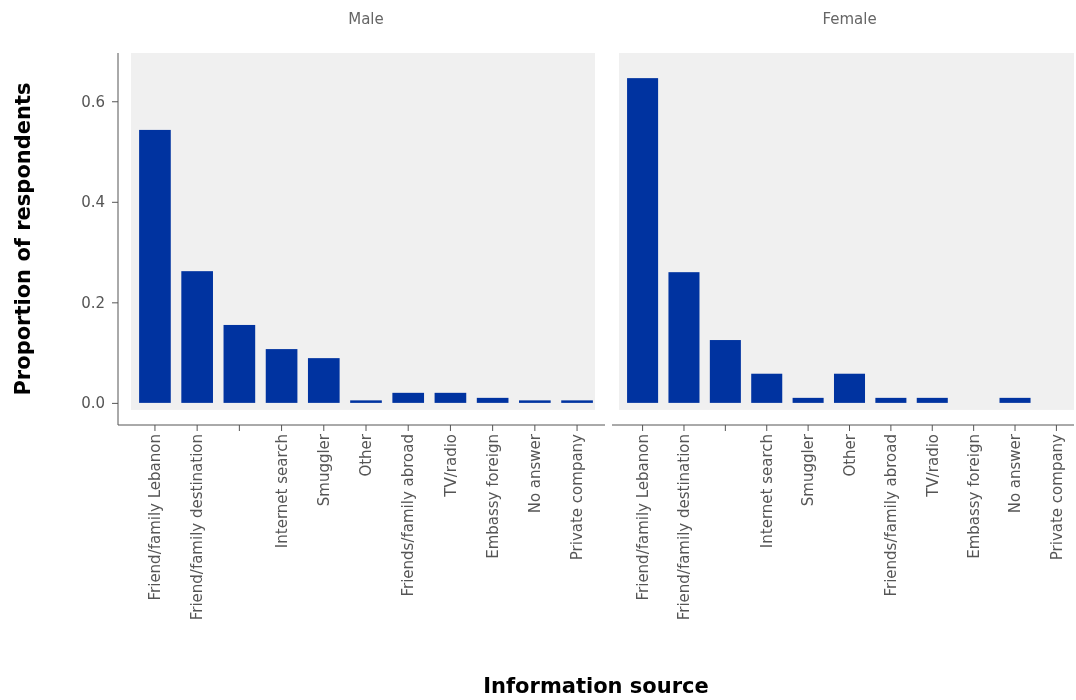 This screenshot has width=1076, height=700. I want to click on y-tick-label: 0.0, so click(93, 403).